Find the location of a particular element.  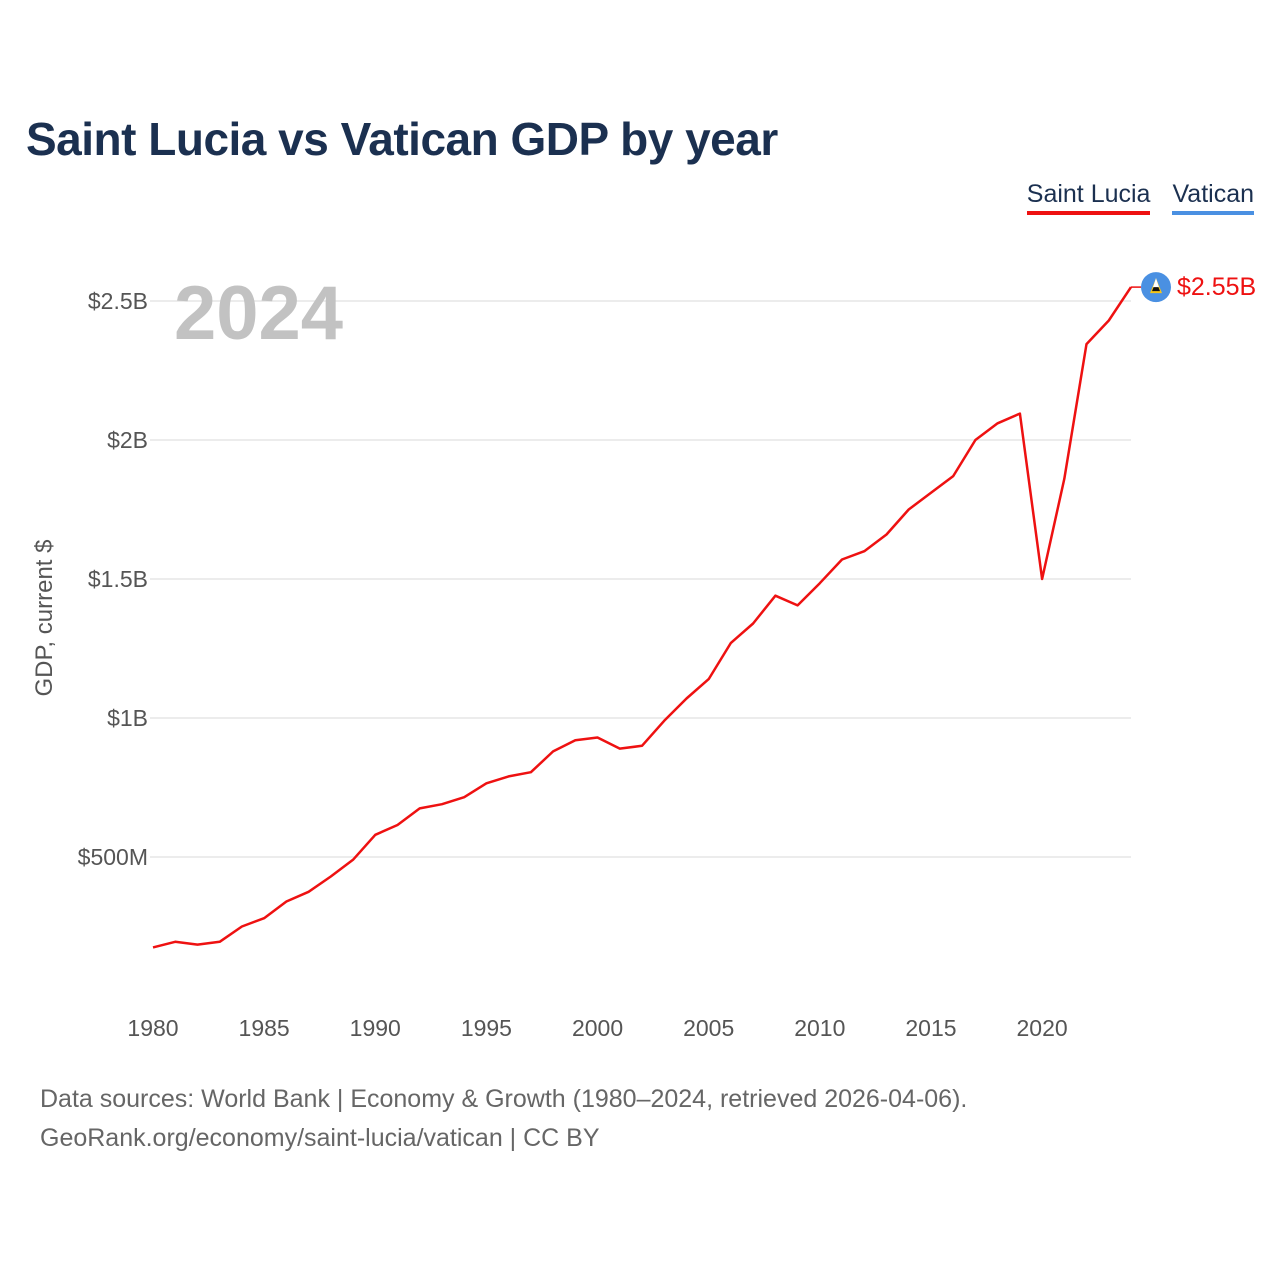

y-tick-label: $1B is located at coordinates (127, 718).